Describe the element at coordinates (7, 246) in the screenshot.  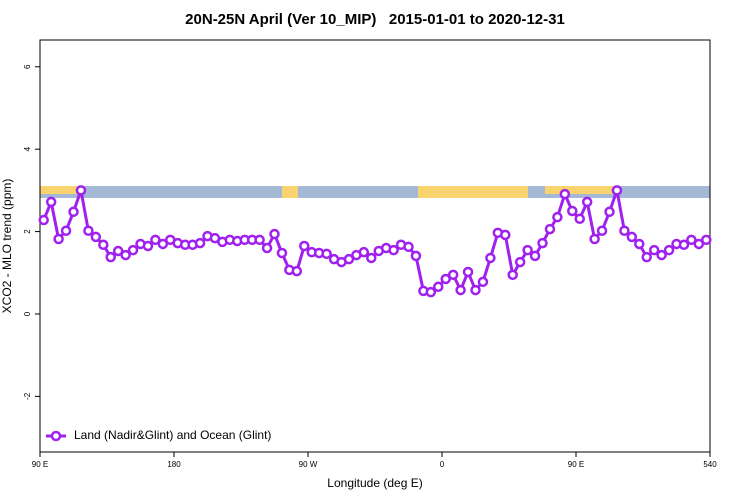
I see `y-axis-label: XCO2 - MLO trend (ppm)` at that location.